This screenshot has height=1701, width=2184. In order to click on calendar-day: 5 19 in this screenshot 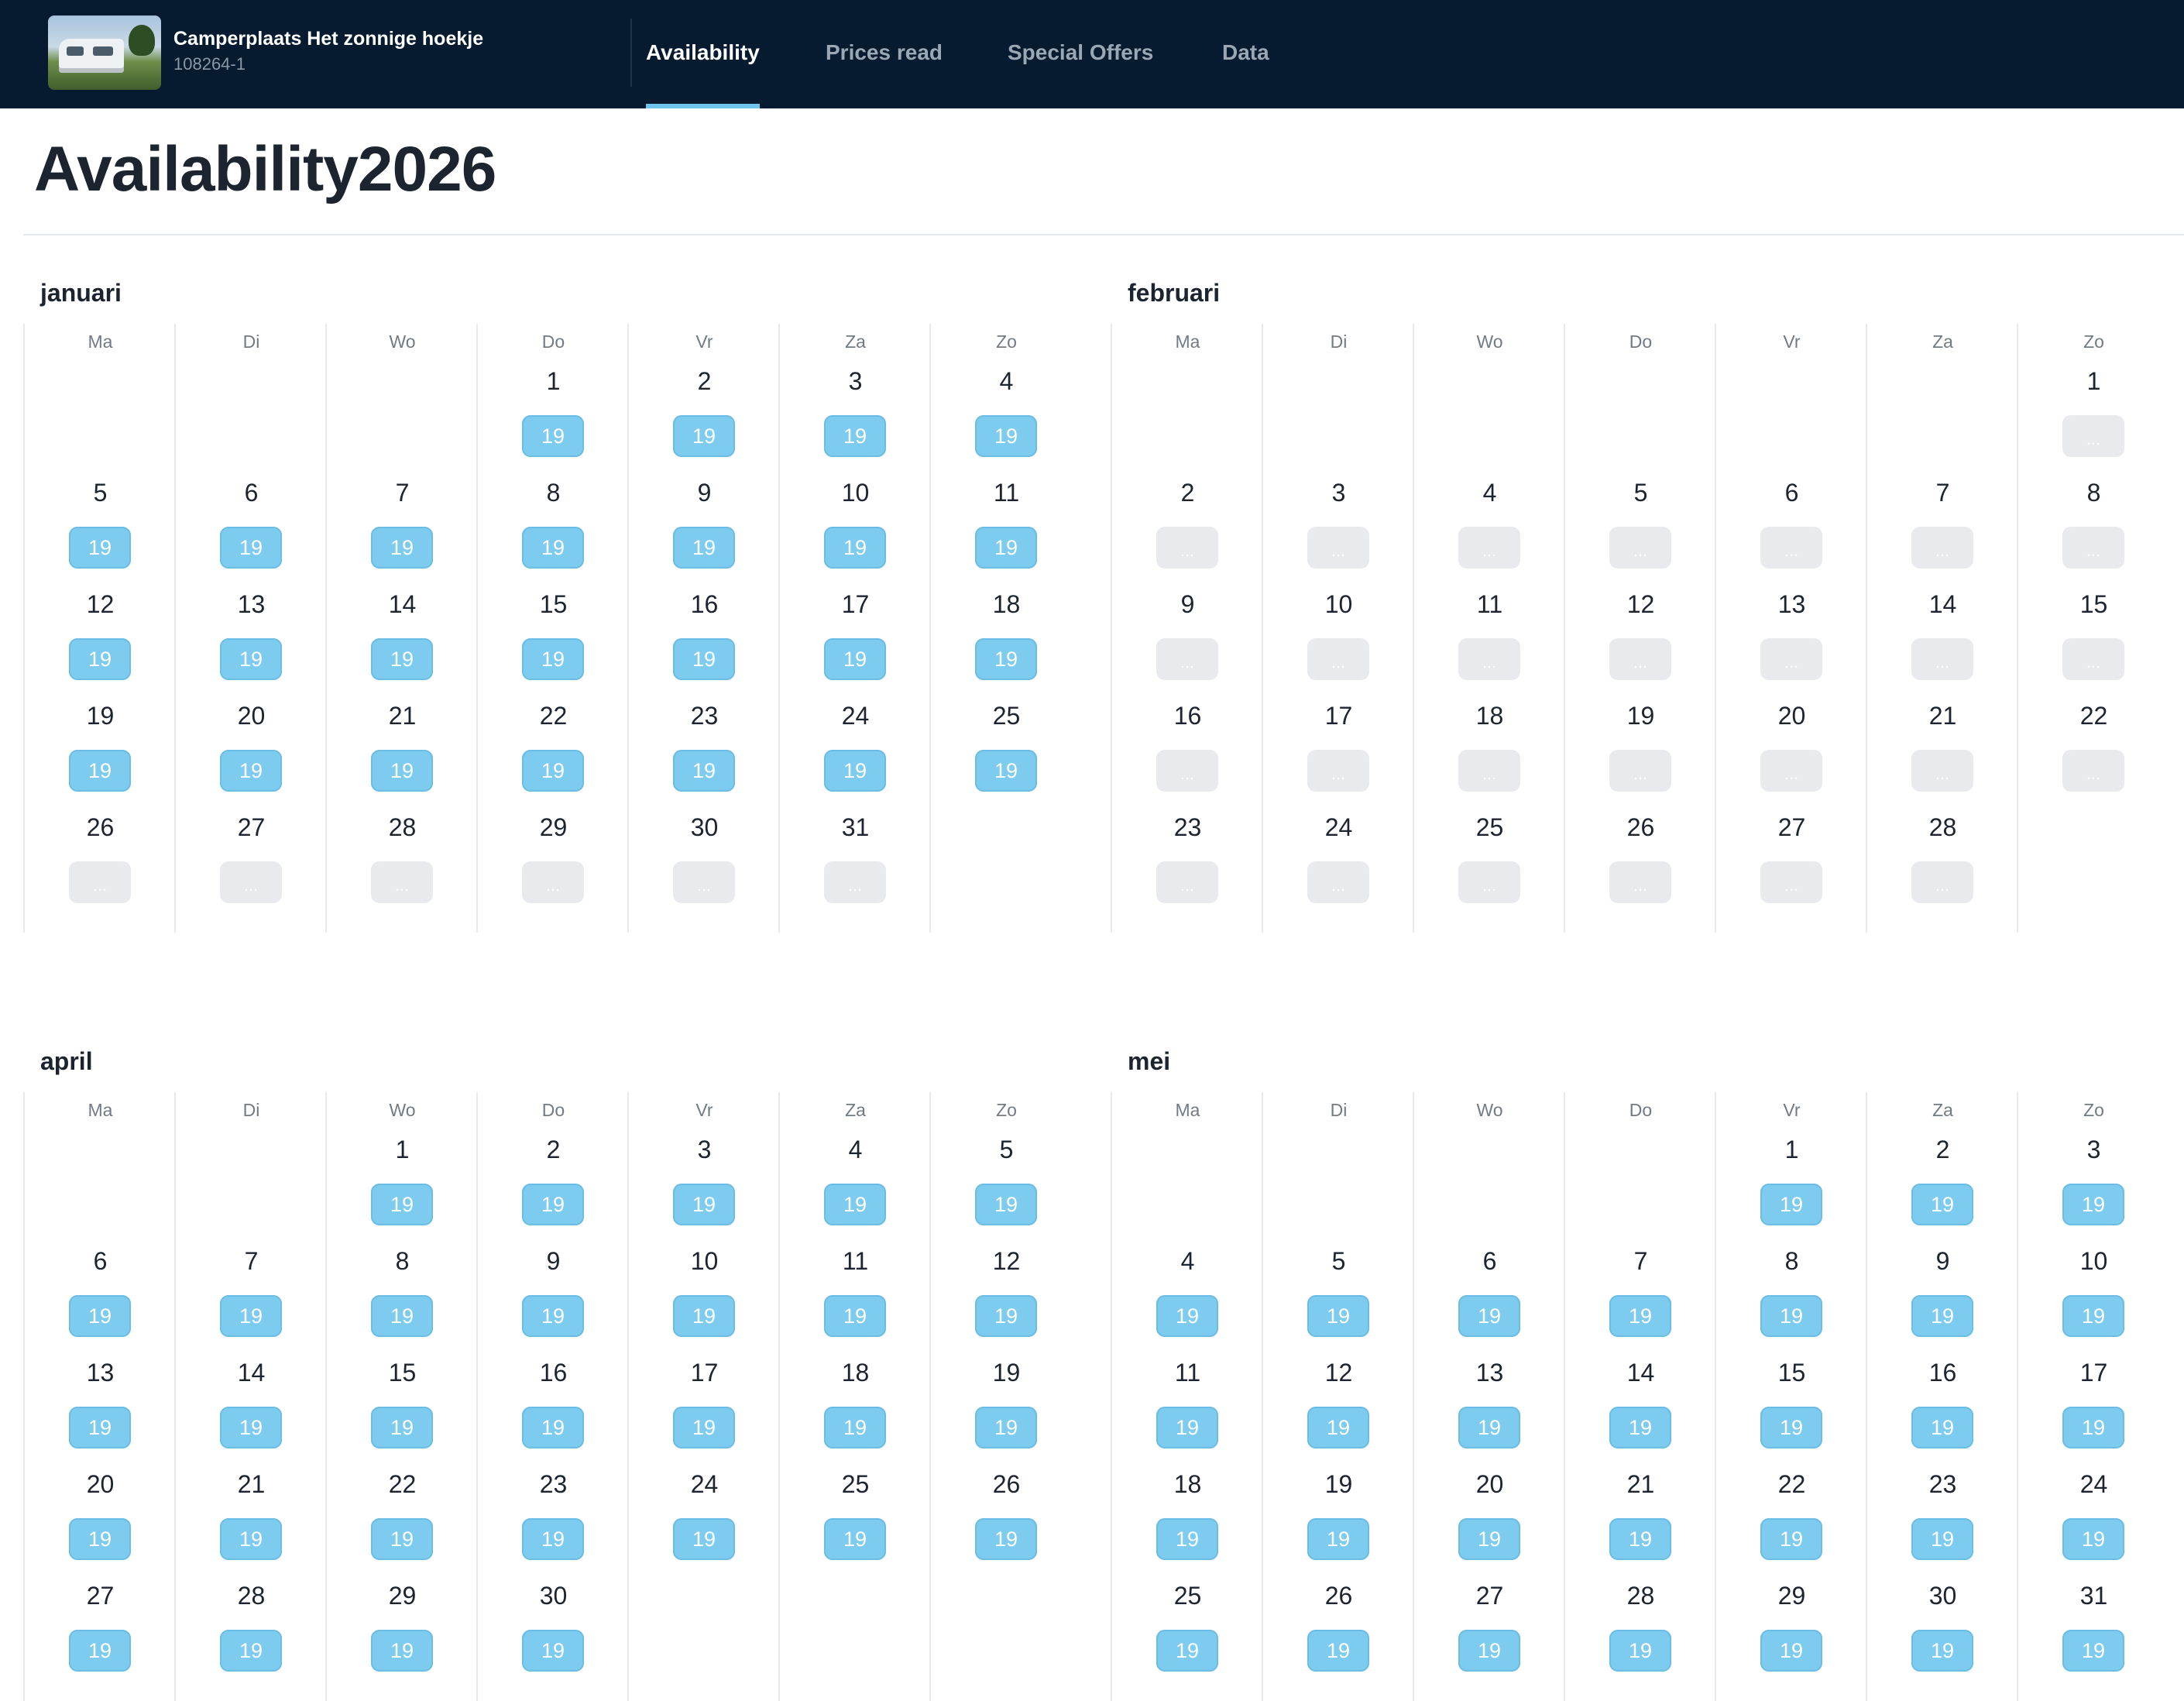, I will do `click(1339, 1296)`.